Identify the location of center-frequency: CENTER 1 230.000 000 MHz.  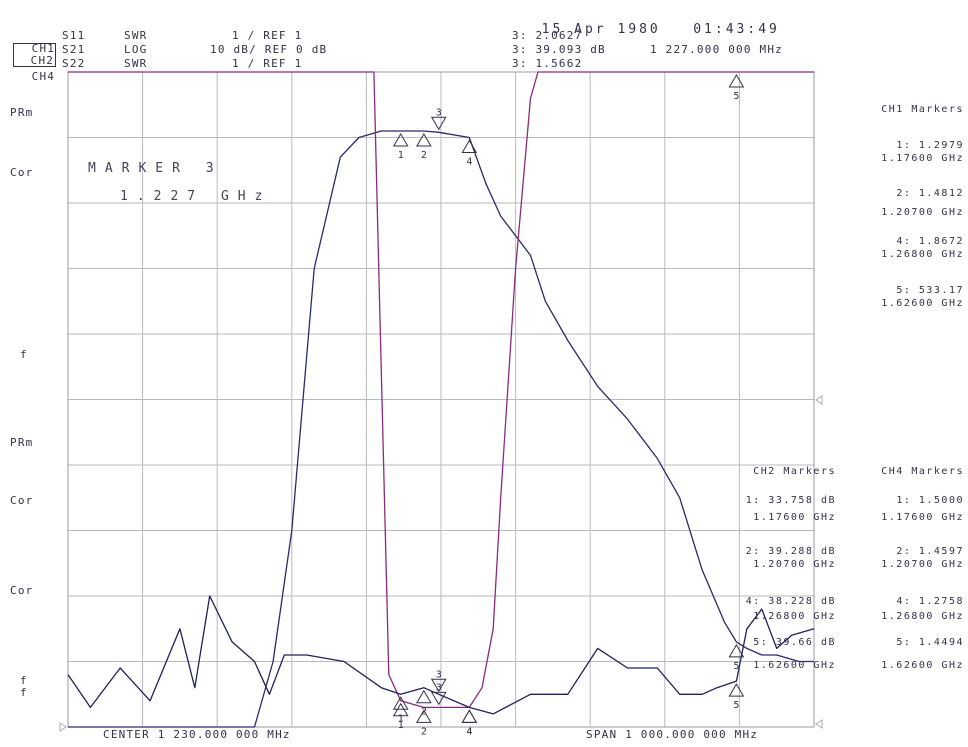
(197, 734).